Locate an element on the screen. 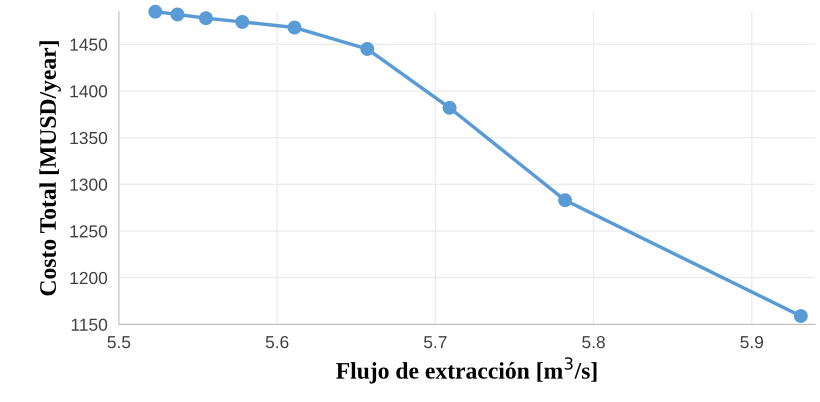  y-tick-label: 1200 is located at coordinates (89, 278).